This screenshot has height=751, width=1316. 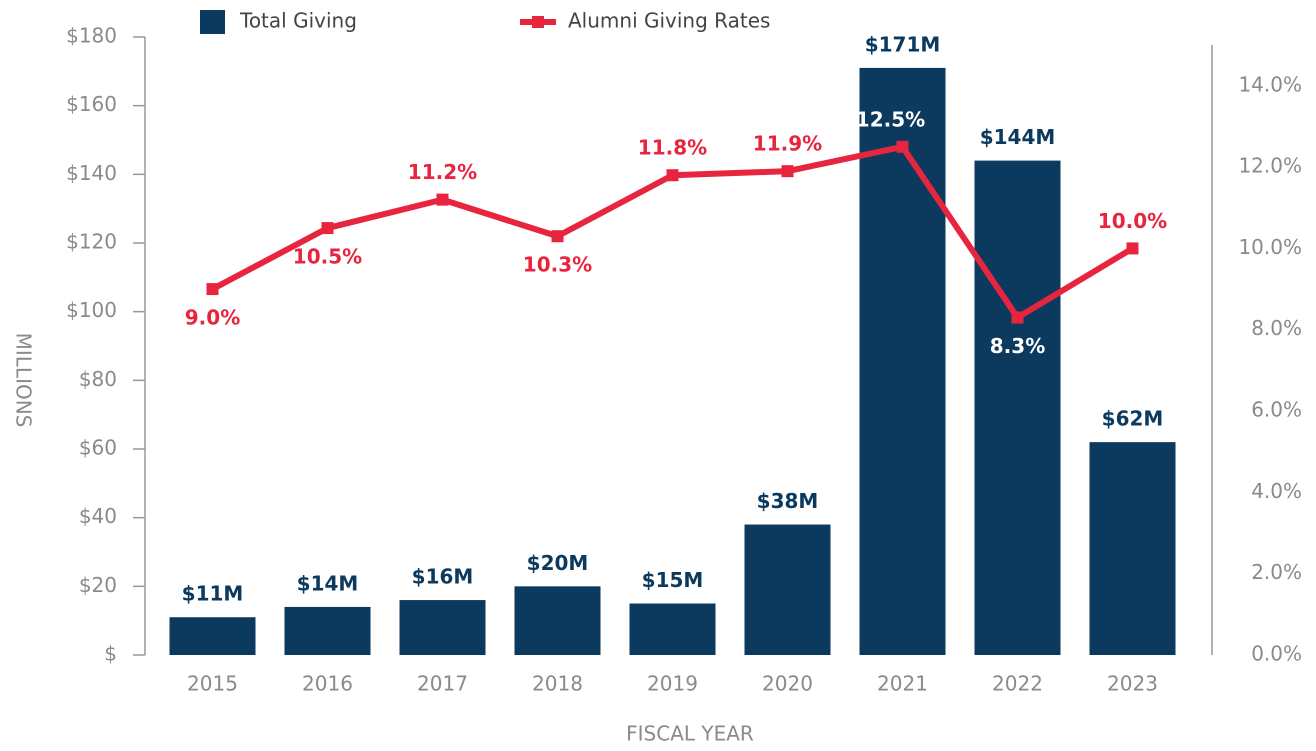 What do you see at coordinates (557, 265) in the screenshot?
I see `line-value-label: 10.3%` at bounding box center [557, 265].